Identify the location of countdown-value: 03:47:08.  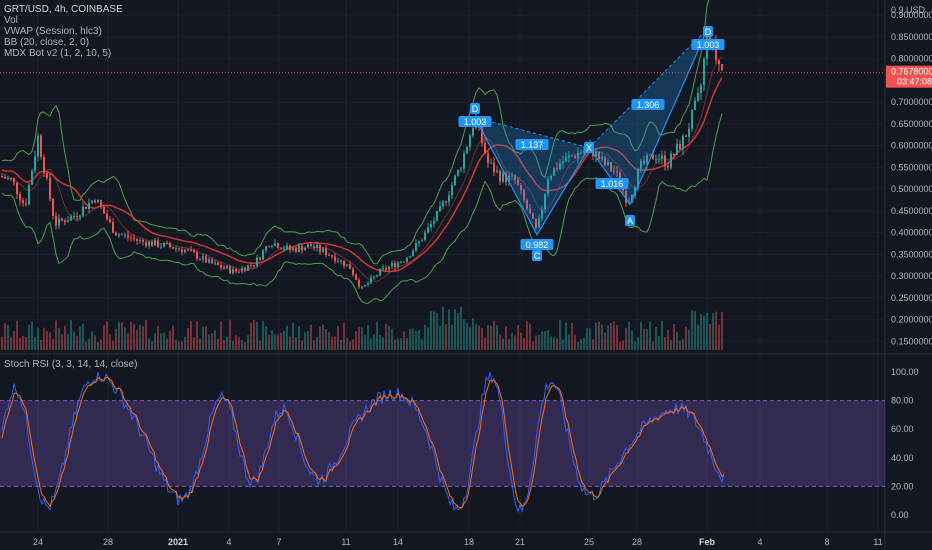
(914, 82).